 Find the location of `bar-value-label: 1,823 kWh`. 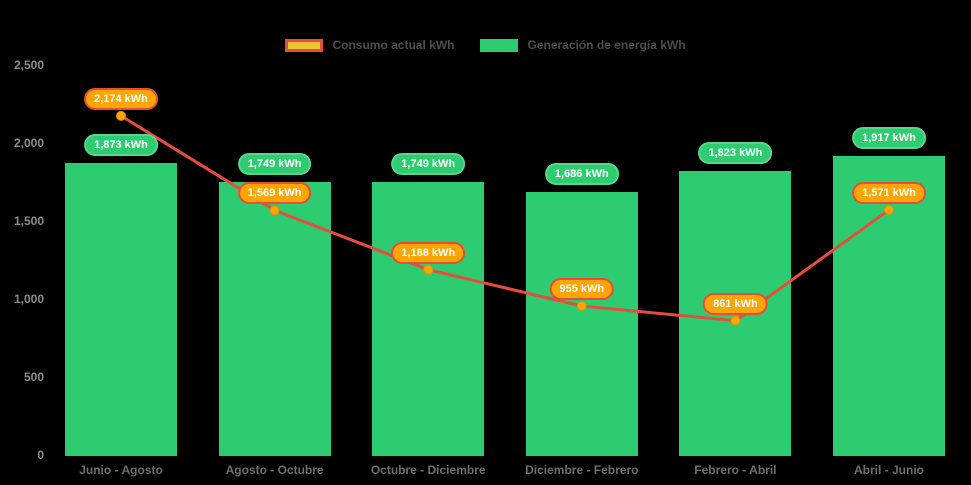

bar-value-label: 1,823 kWh is located at coordinates (735, 152).